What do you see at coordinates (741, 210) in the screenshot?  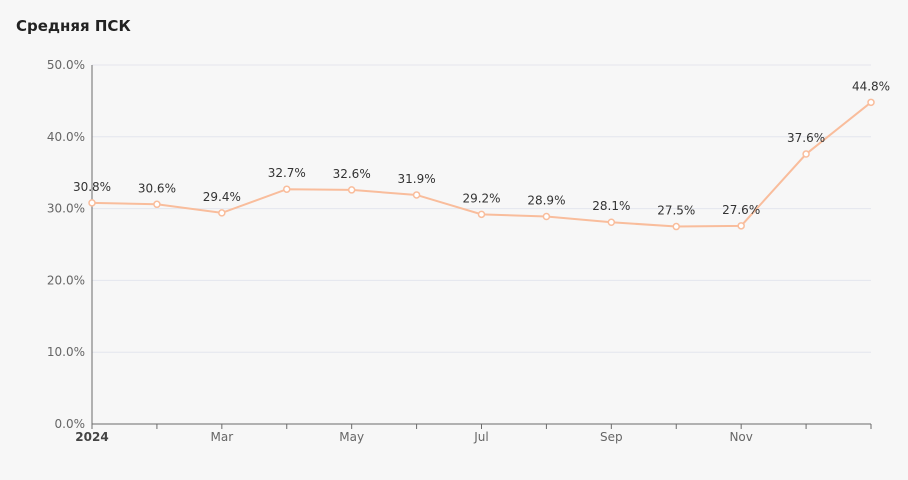 I see `data-label: 27.6%` at bounding box center [741, 210].